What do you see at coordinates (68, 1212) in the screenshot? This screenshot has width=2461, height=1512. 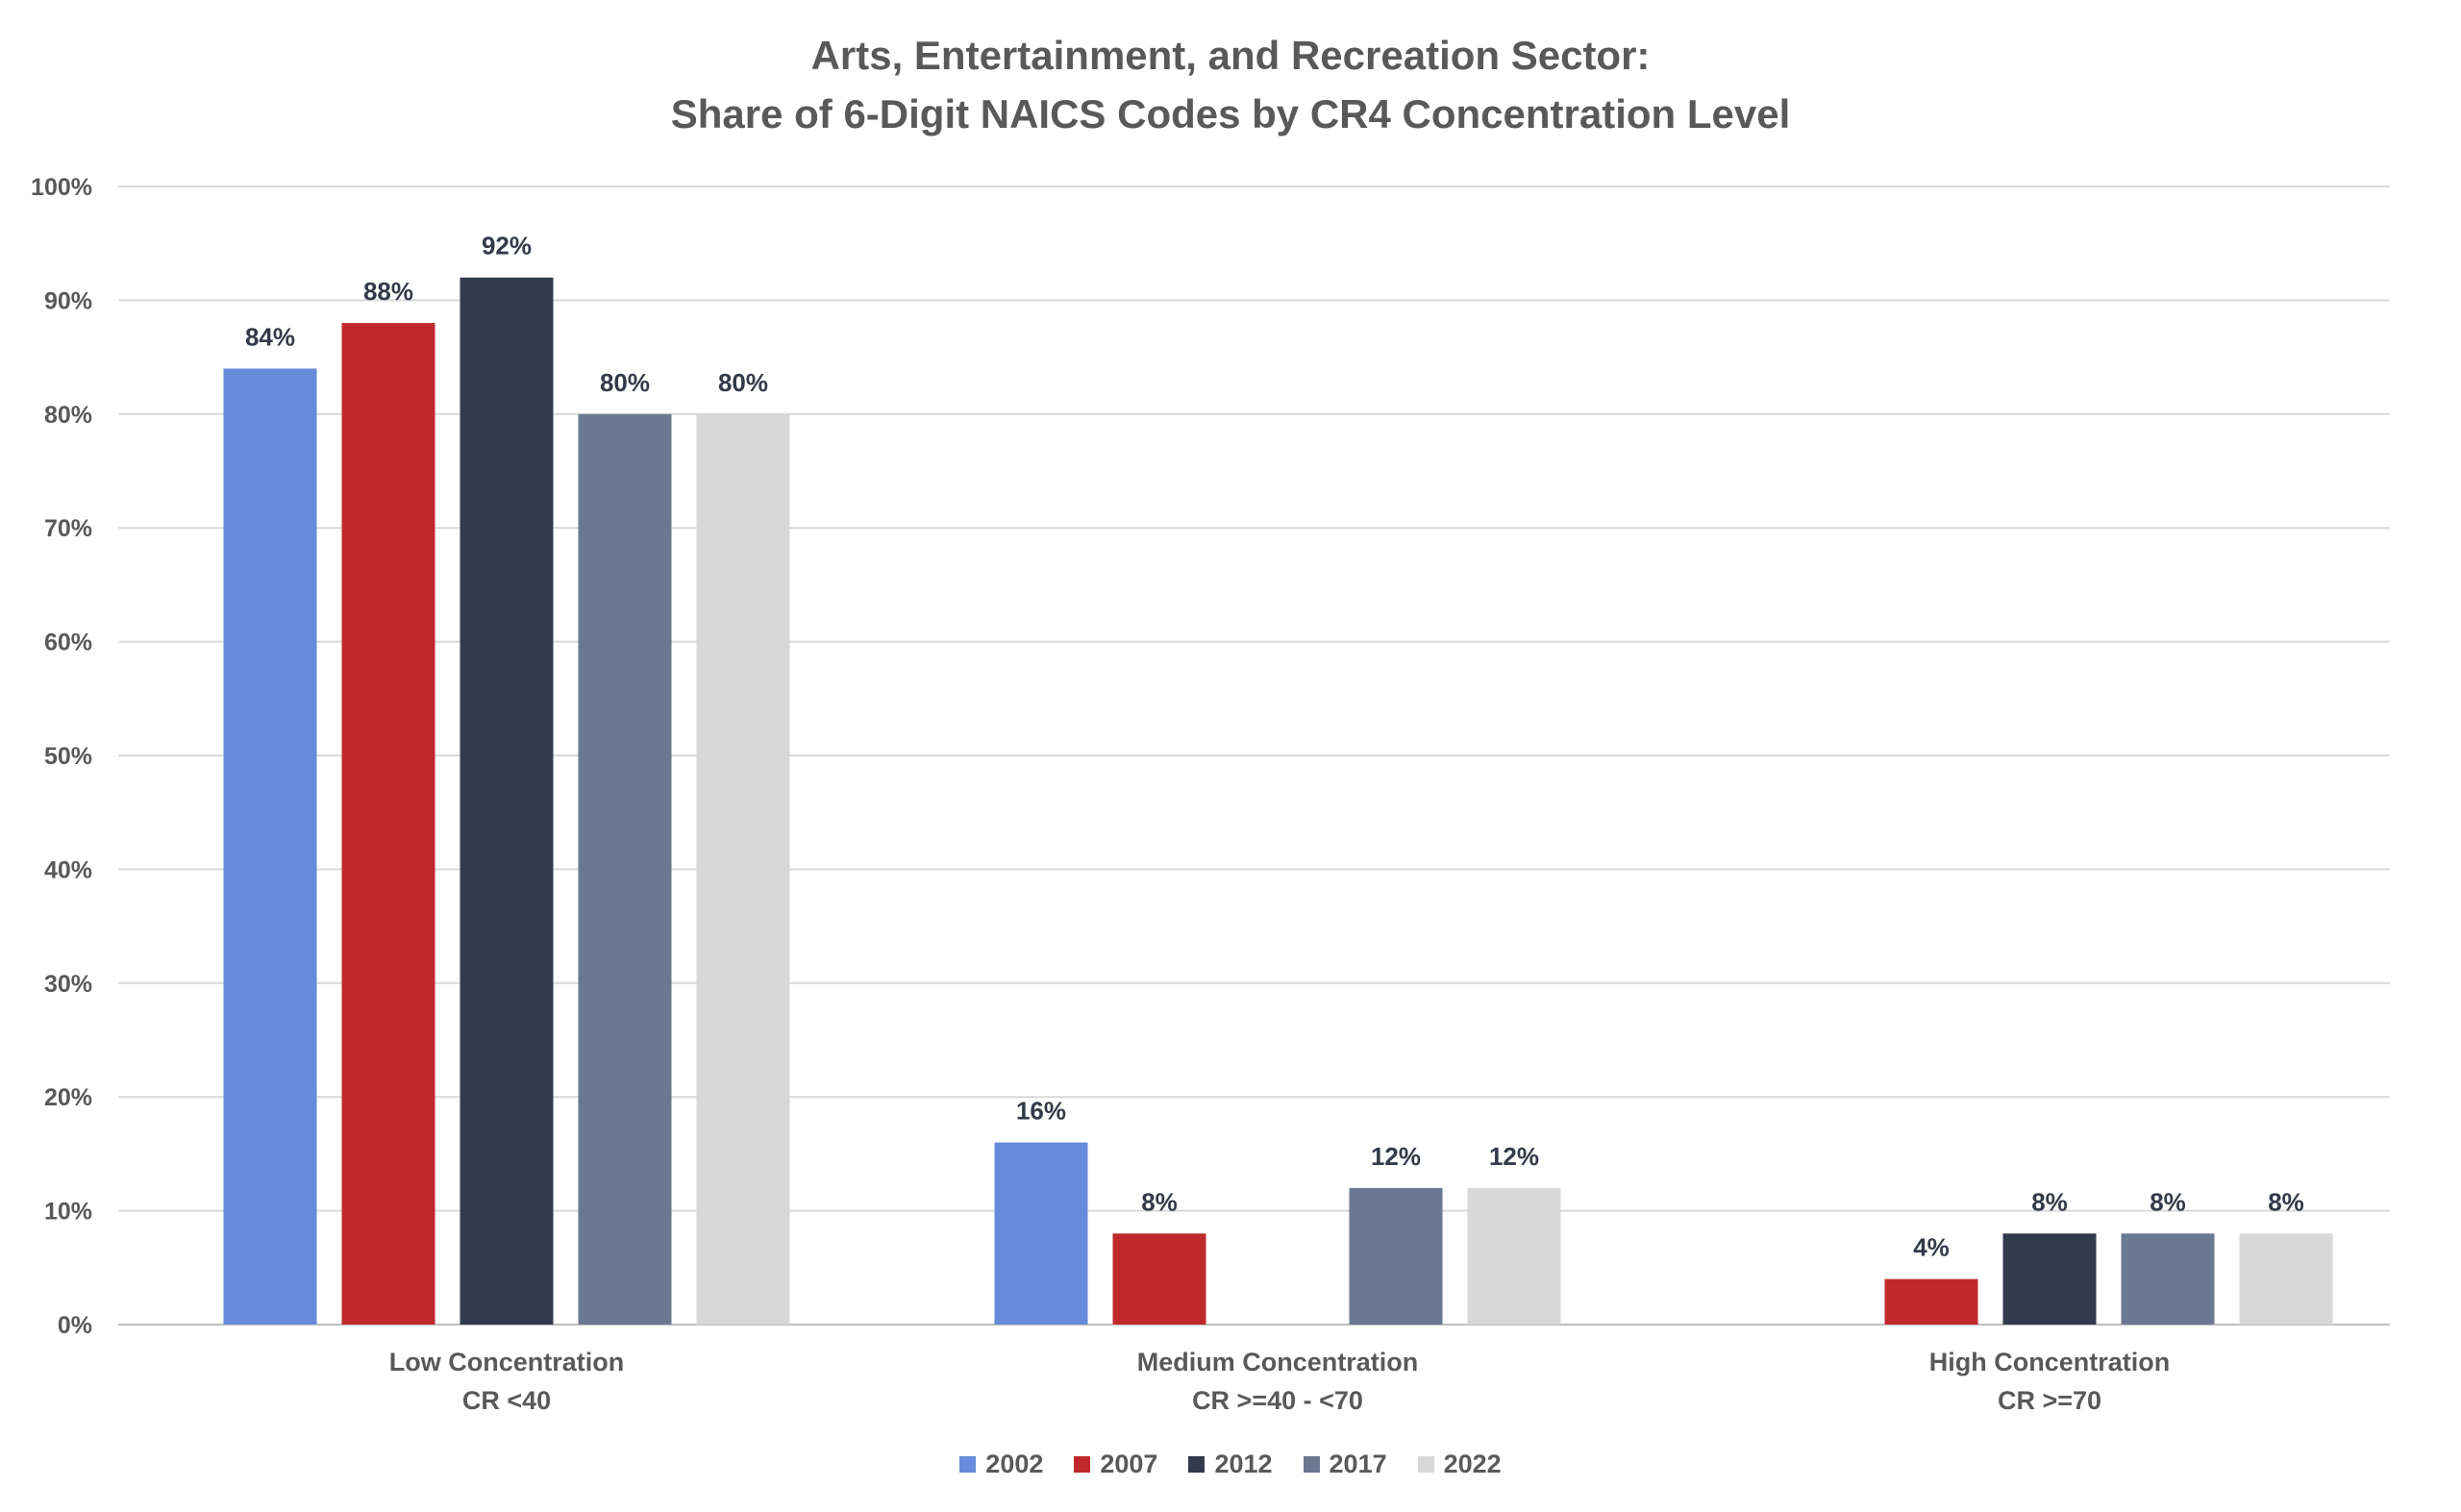 I see `y-tick-label: 10%` at bounding box center [68, 1212].